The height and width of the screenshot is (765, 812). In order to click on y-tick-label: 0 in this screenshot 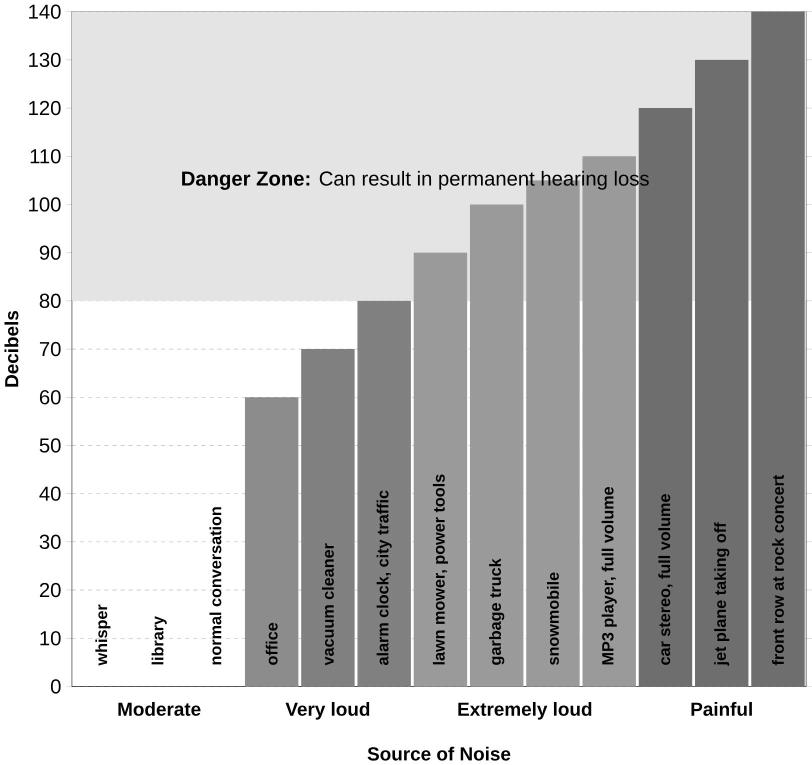, I will do `click(55, 686)`.